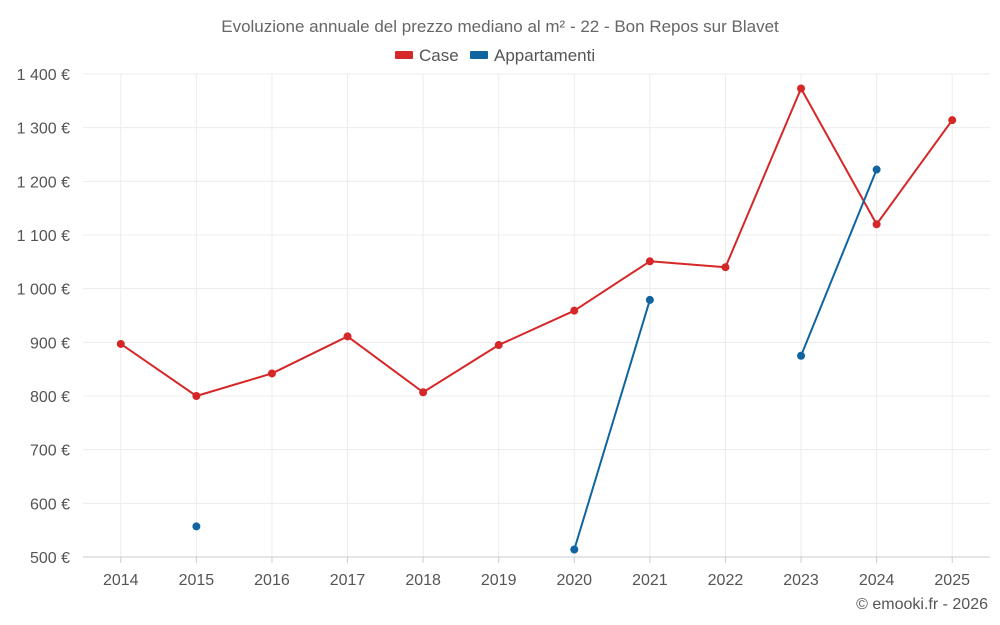 This screenshot has width=1000, height=625. Describe the element at coordinates (50, 397) in the screenshot. I see `y-tick-label: 800 €` at that location.